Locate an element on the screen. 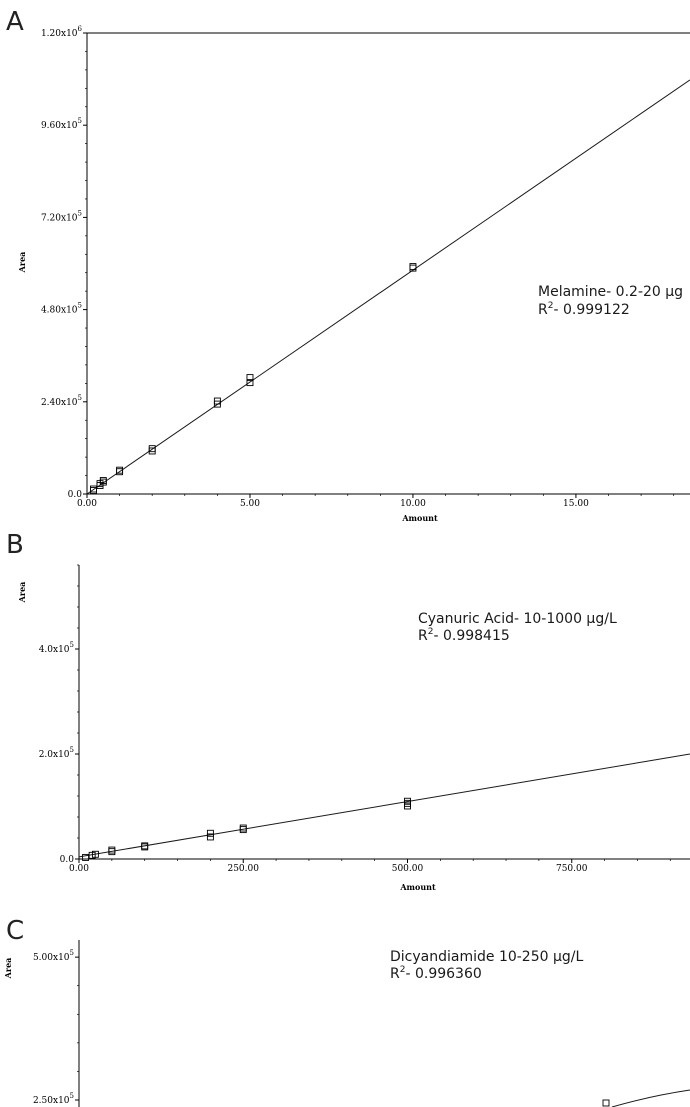 This screenshot has height=1107, width=690. panel-a-points is located at coordinates (253, 378).